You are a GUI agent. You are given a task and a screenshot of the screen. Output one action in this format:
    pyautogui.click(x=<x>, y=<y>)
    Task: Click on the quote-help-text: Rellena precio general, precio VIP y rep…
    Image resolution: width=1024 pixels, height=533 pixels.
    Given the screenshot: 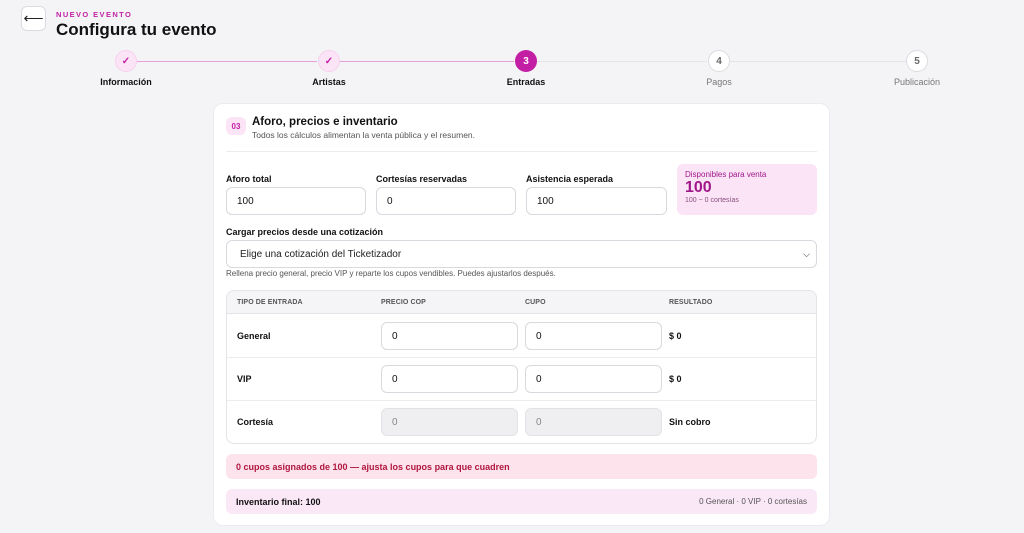 What is the action you would take?
    pyautogui.click(x=391, y=273)
    